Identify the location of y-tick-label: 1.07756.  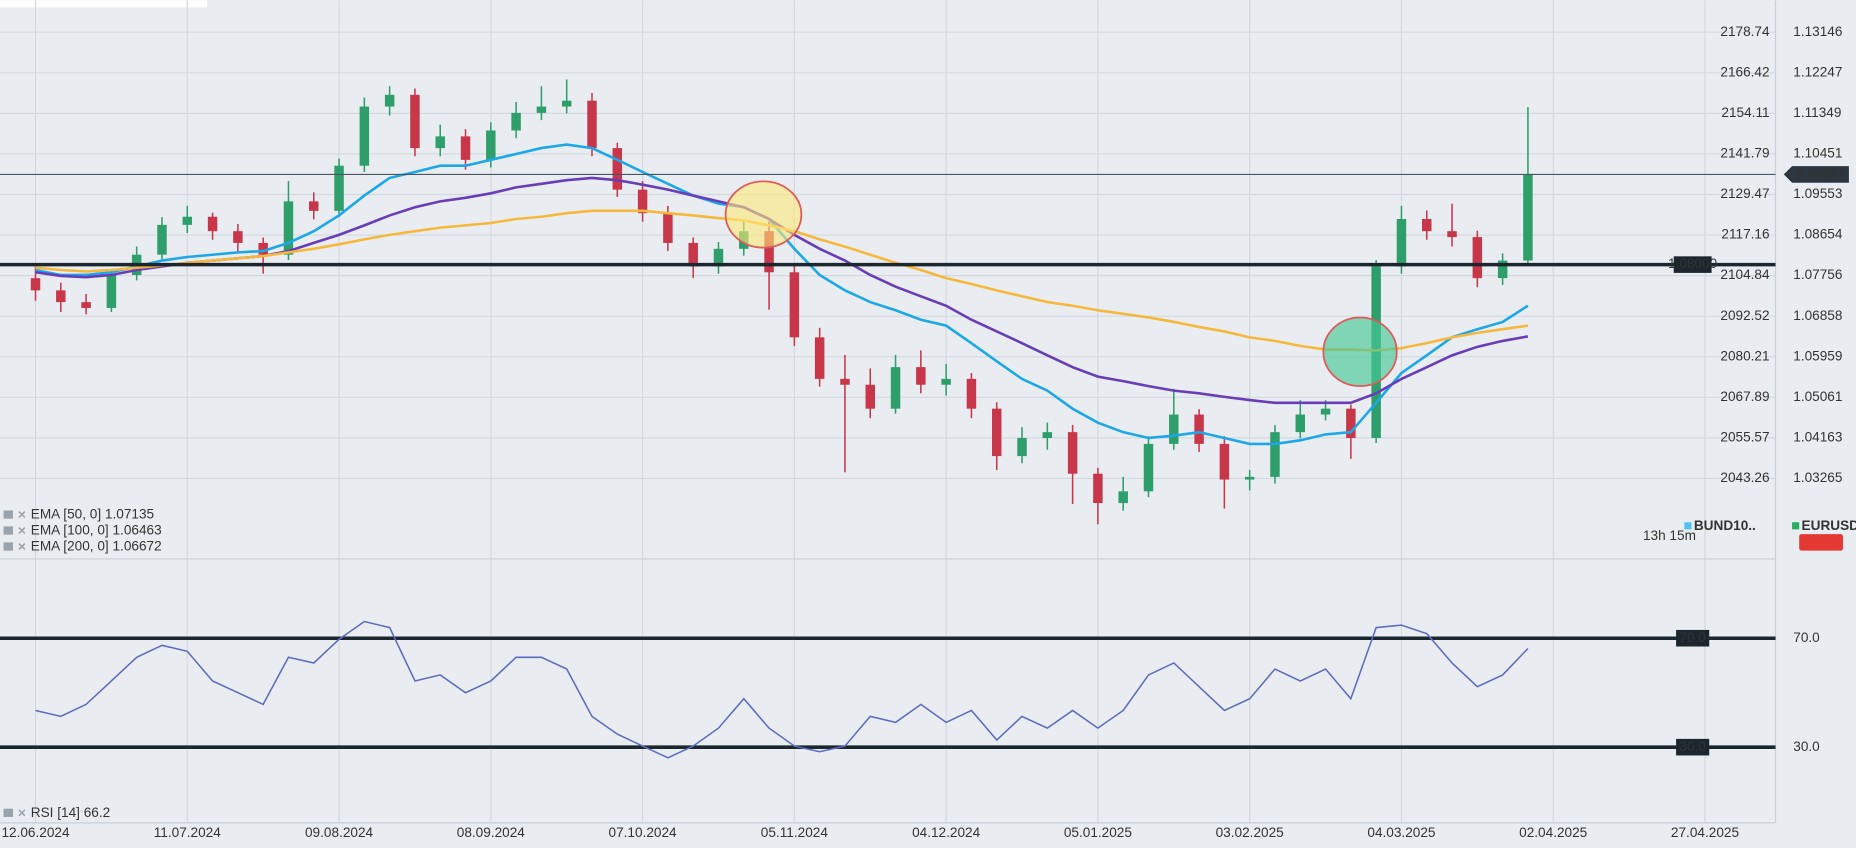
(1817, 274).